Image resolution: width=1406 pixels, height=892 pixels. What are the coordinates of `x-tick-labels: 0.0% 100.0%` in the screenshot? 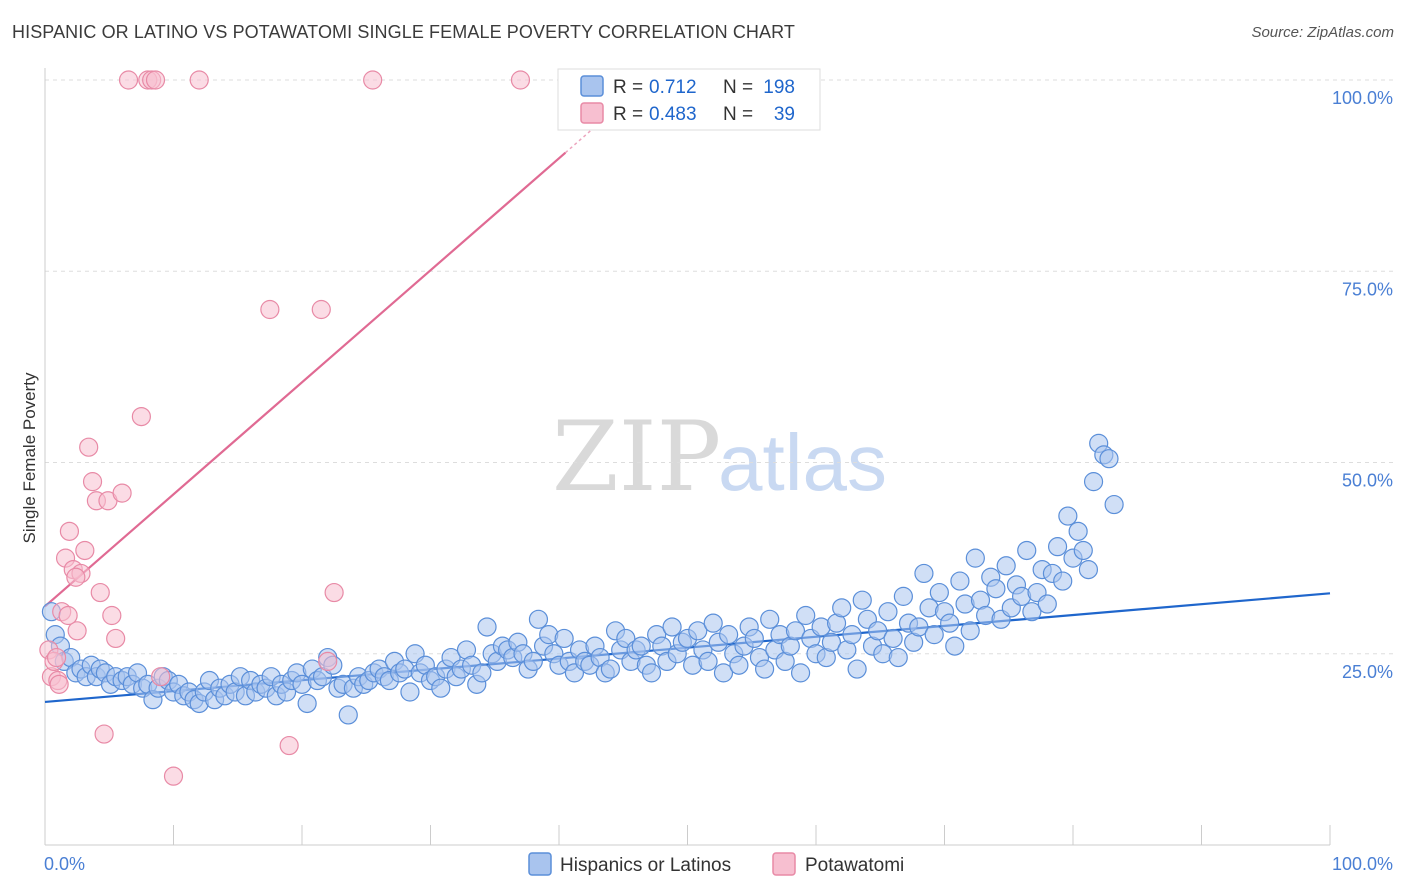 It's located at (718, 864).